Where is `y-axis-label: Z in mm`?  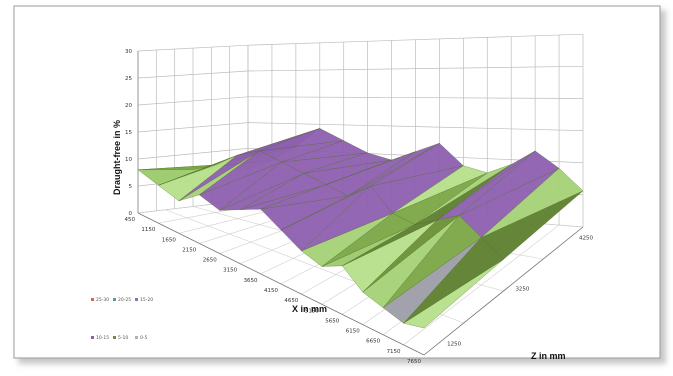 y-axis-label: Z in mm is located at coordinates (548, 356).